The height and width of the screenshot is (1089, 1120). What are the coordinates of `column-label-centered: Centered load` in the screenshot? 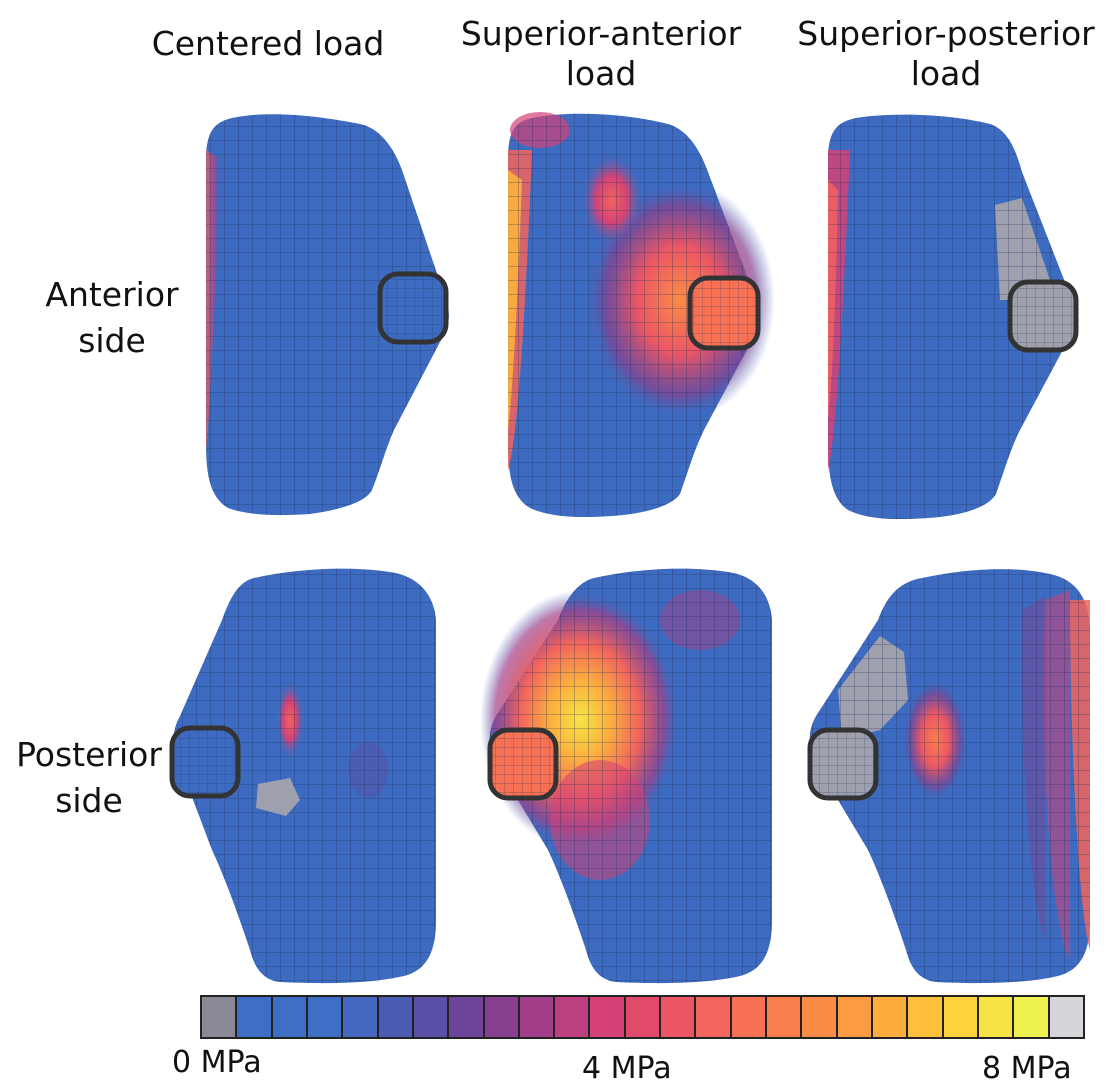 It's located at (268, 44).